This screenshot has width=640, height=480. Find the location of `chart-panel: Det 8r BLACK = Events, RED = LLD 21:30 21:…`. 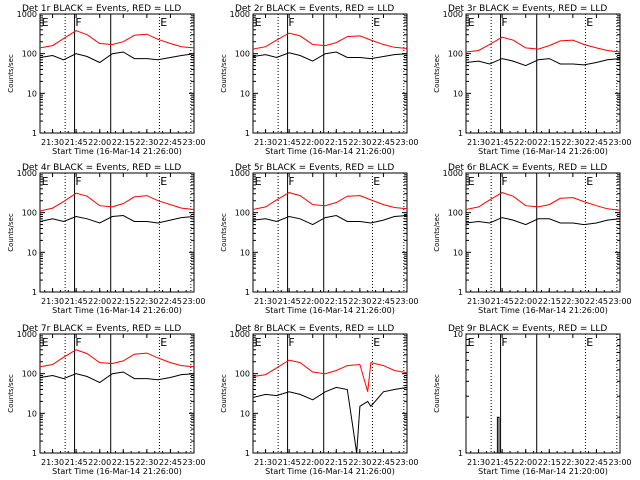

chart-panel: Det 8r BLACK = Events, RED = LLD 21:30 21:… is located at coordinates (319, 400).